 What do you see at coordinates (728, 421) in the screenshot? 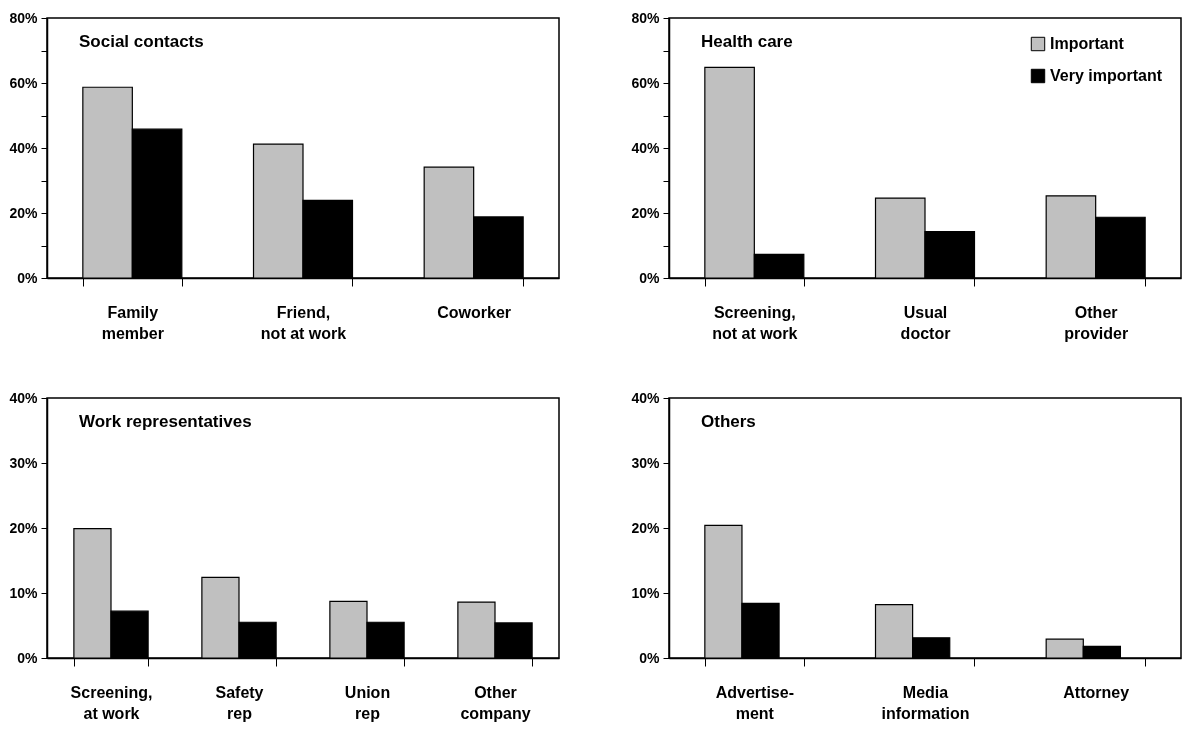
I see `text: Others` at bounding box center [728, 421].